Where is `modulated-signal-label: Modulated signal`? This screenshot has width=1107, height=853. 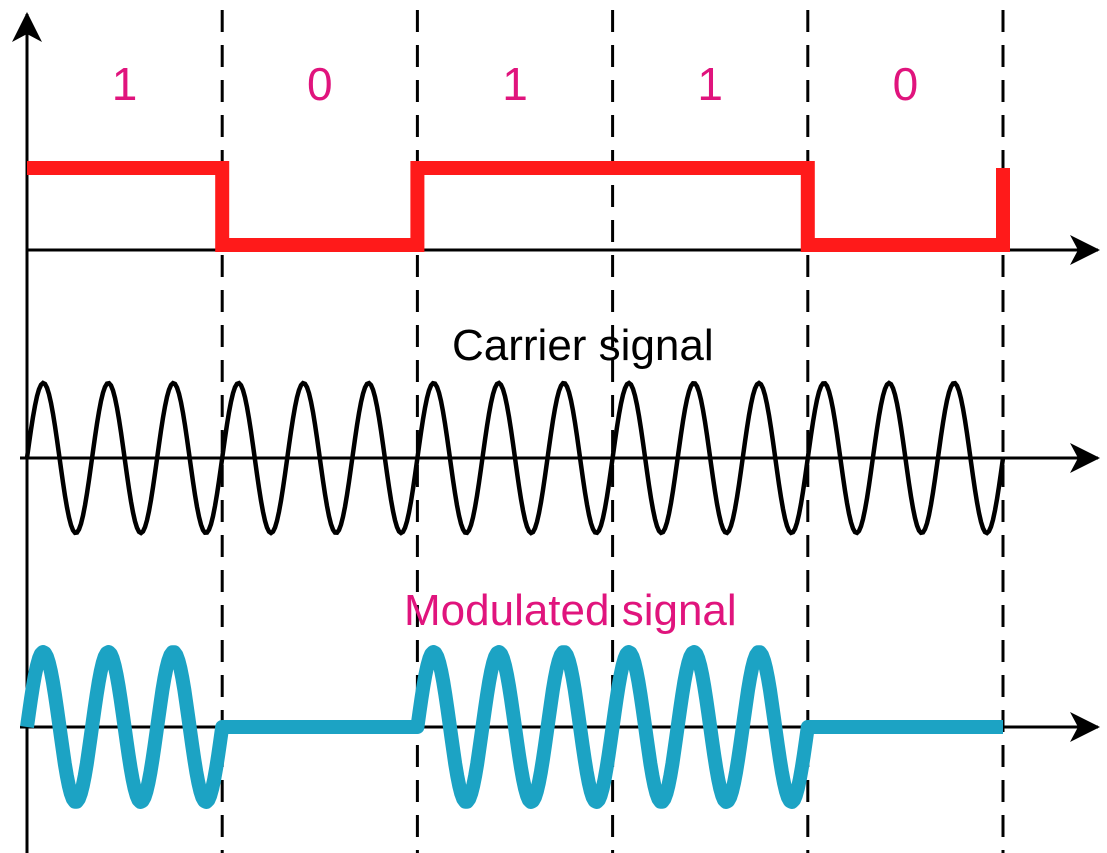
modulated-signal-label: Modulated signal is located at coordinates (570, 610).